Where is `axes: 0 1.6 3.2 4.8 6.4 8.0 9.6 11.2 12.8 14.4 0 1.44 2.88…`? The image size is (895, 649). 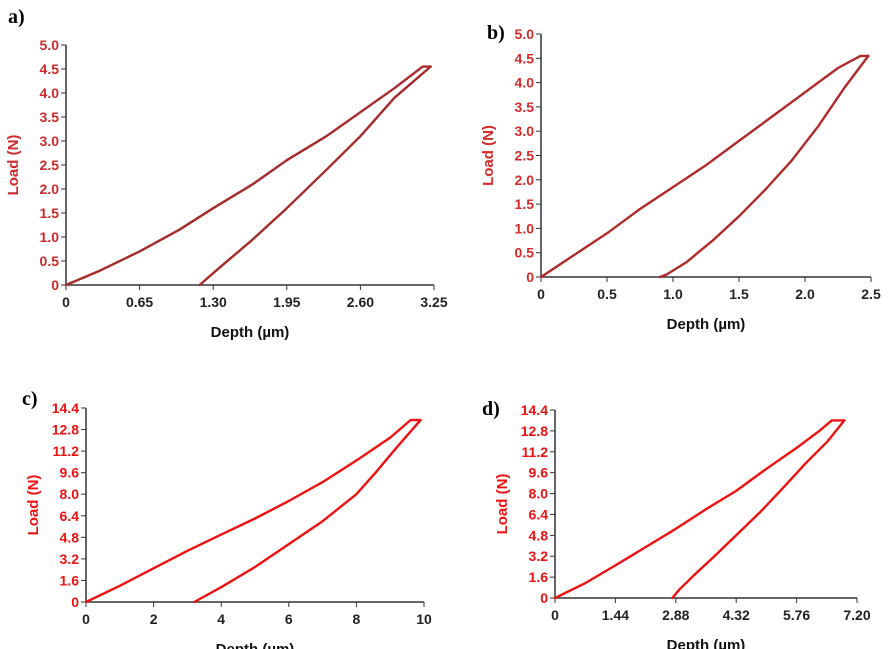
axes: 0 1.6 3.2 4.8 6.4 8.0 9.6 11.2 12.8 14.4 0 1.44 2.88… is located at coordinates (696, 512).